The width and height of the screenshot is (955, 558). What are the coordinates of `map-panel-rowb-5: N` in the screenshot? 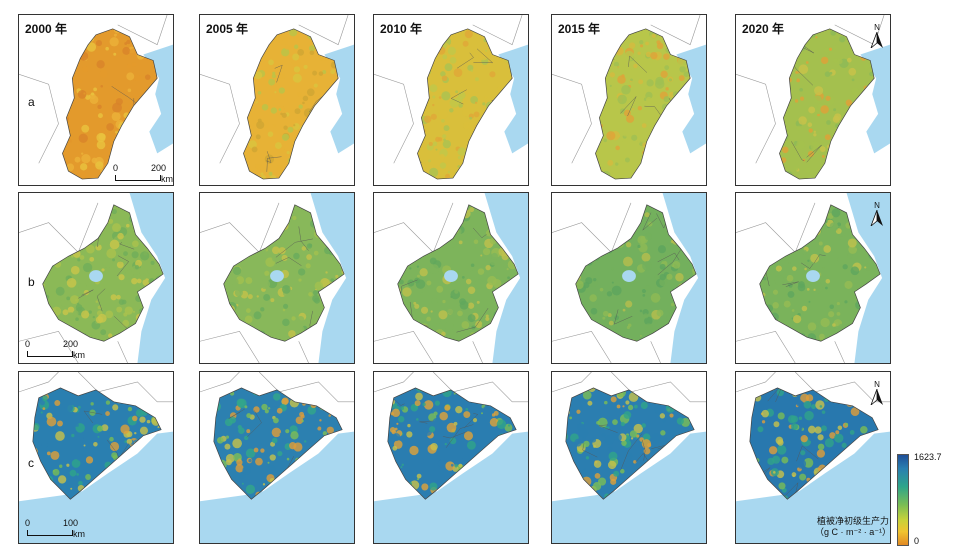 It's located at (813, 278).